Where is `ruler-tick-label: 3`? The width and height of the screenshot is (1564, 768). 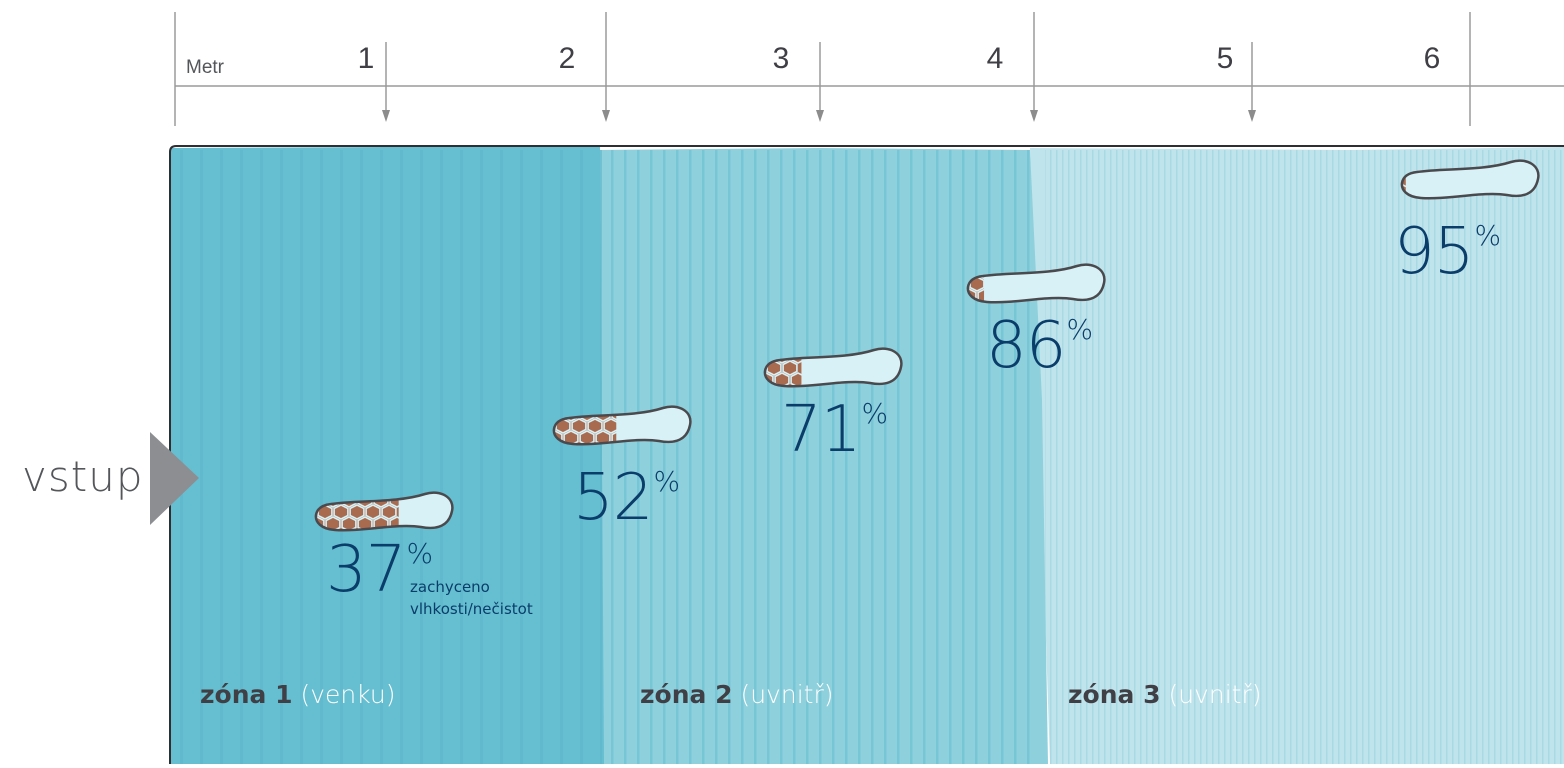 ruler-tick-label: 3 is located at coordinates (781, 58).